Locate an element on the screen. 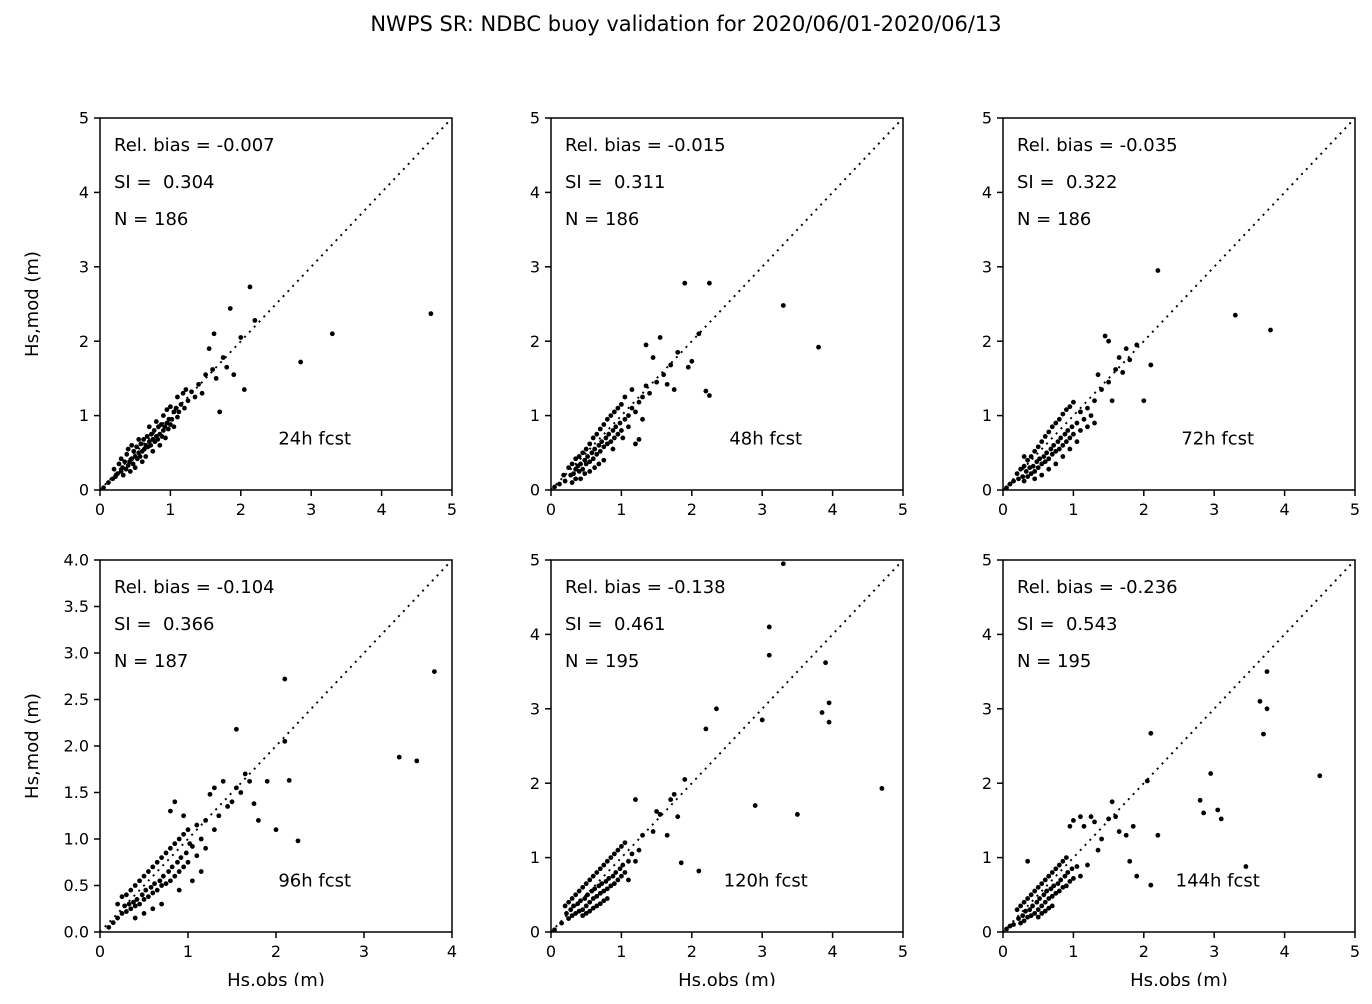 The width and height of the screenshot is (1372, 1004). x-tick-label: 2 is located at coordinates (1144, 509).